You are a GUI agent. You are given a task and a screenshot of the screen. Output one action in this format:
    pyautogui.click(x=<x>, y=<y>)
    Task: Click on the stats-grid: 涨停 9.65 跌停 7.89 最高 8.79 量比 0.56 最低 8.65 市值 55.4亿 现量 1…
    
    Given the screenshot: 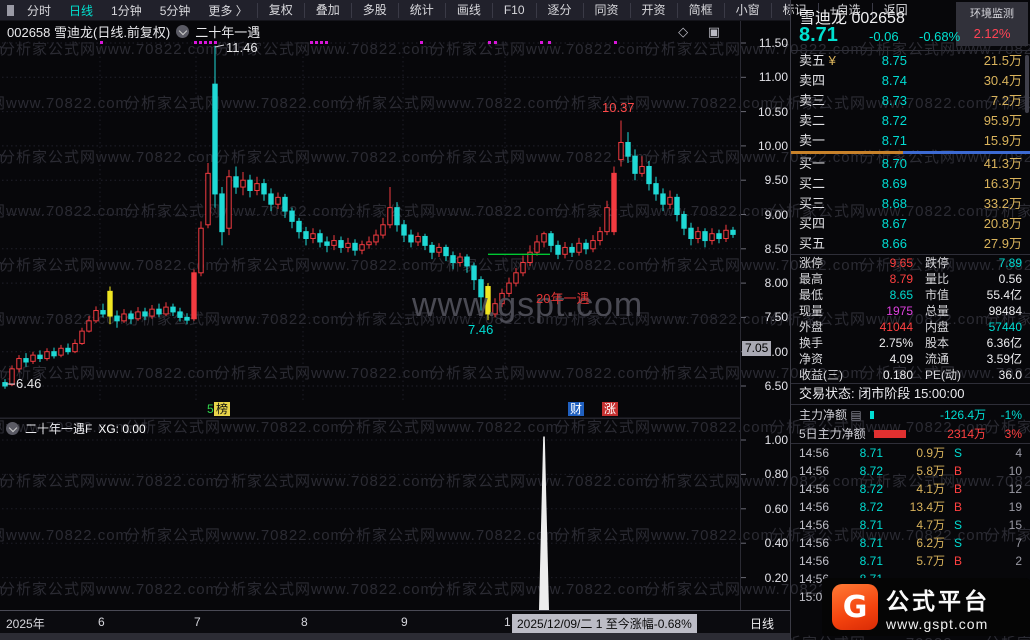 What is the action you would take?
    pyautogui.click(x=910, y=319)
    